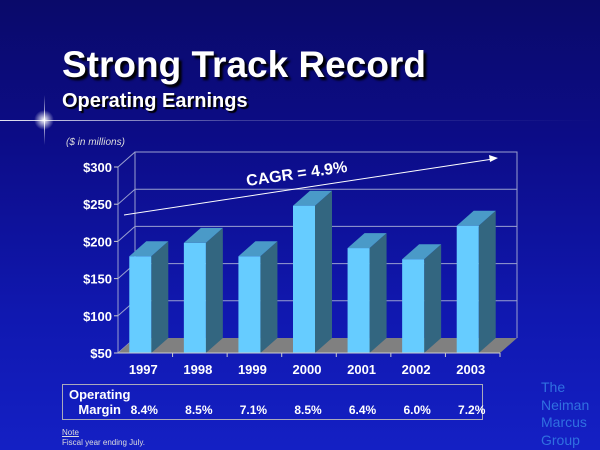 The image size is (600, 450). Describe the element at coordinates (197, 369) in the screenshot. I see `x-tick-label: 1998` at that location.